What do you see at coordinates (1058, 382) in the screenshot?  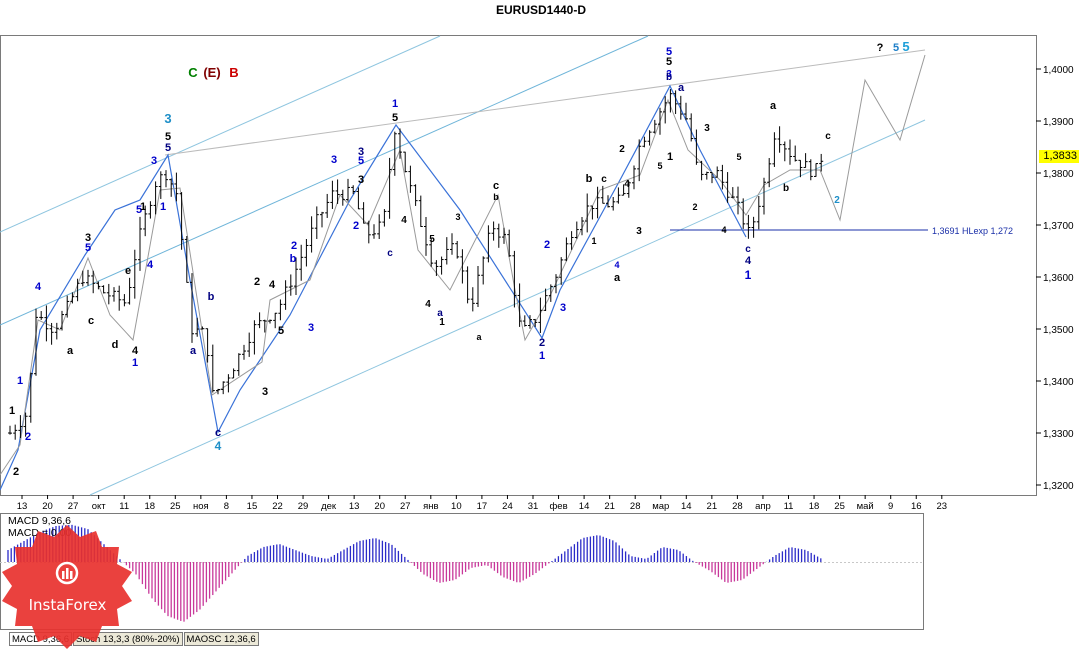 I see `price-tick-label: 1,3400` at bounding box center [1058, 382].